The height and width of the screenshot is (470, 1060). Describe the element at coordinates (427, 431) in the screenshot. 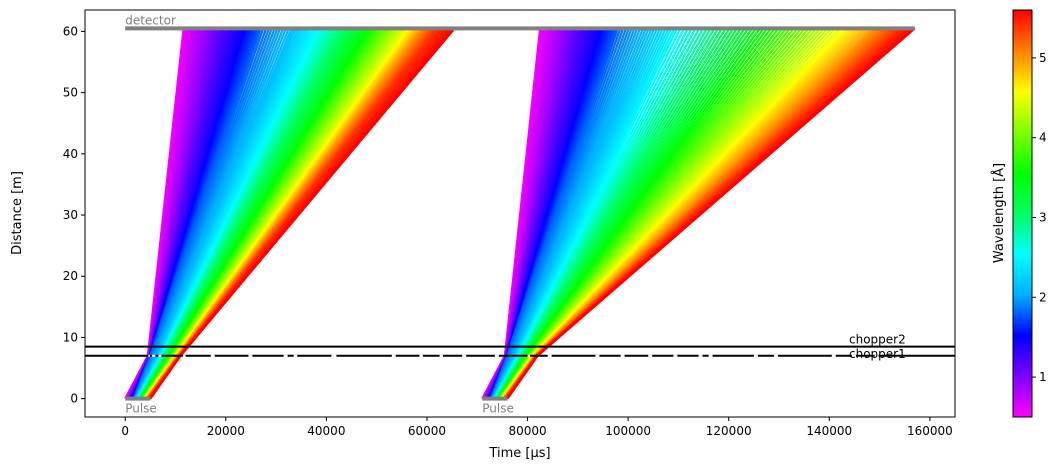

I see `x-tick-label: 60000` at that location.